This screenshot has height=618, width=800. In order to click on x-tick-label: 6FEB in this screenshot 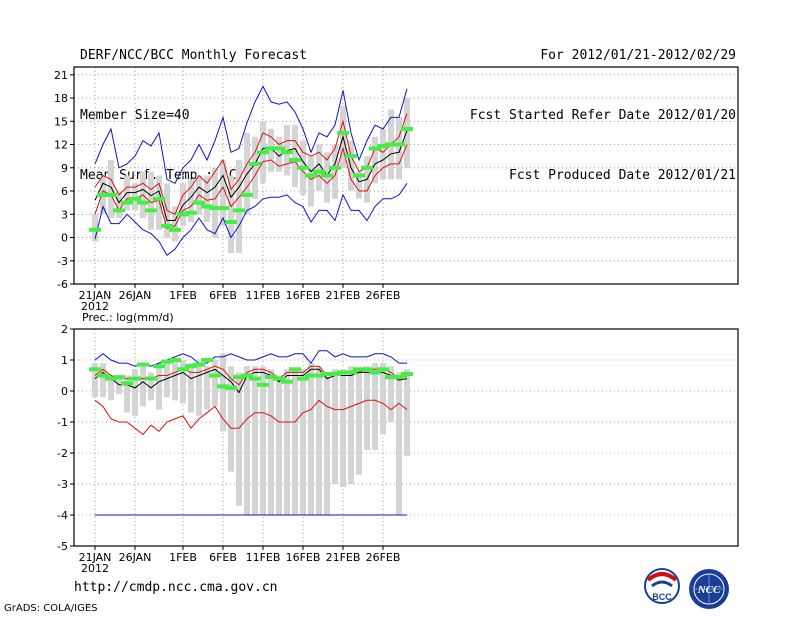, I will do `click(223, 295)`.